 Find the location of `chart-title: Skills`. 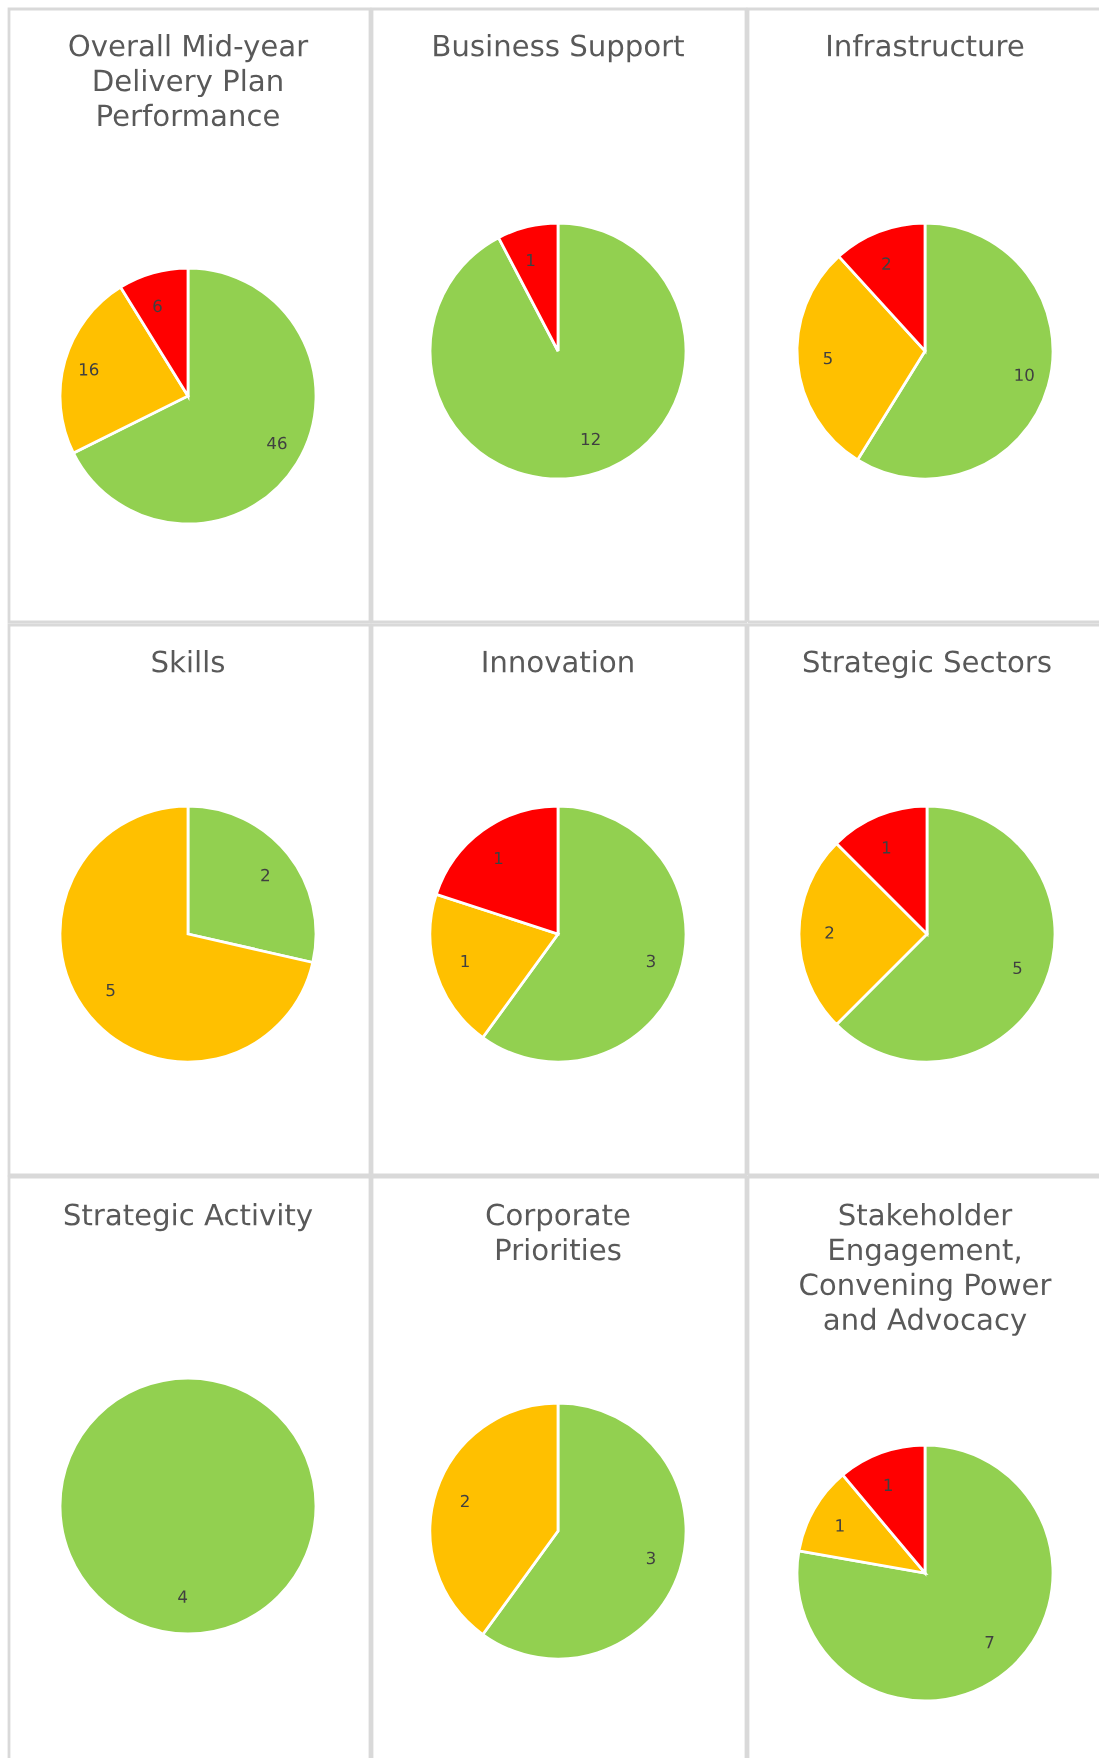

chart-title: Skills is located at coordinates (188, 661).